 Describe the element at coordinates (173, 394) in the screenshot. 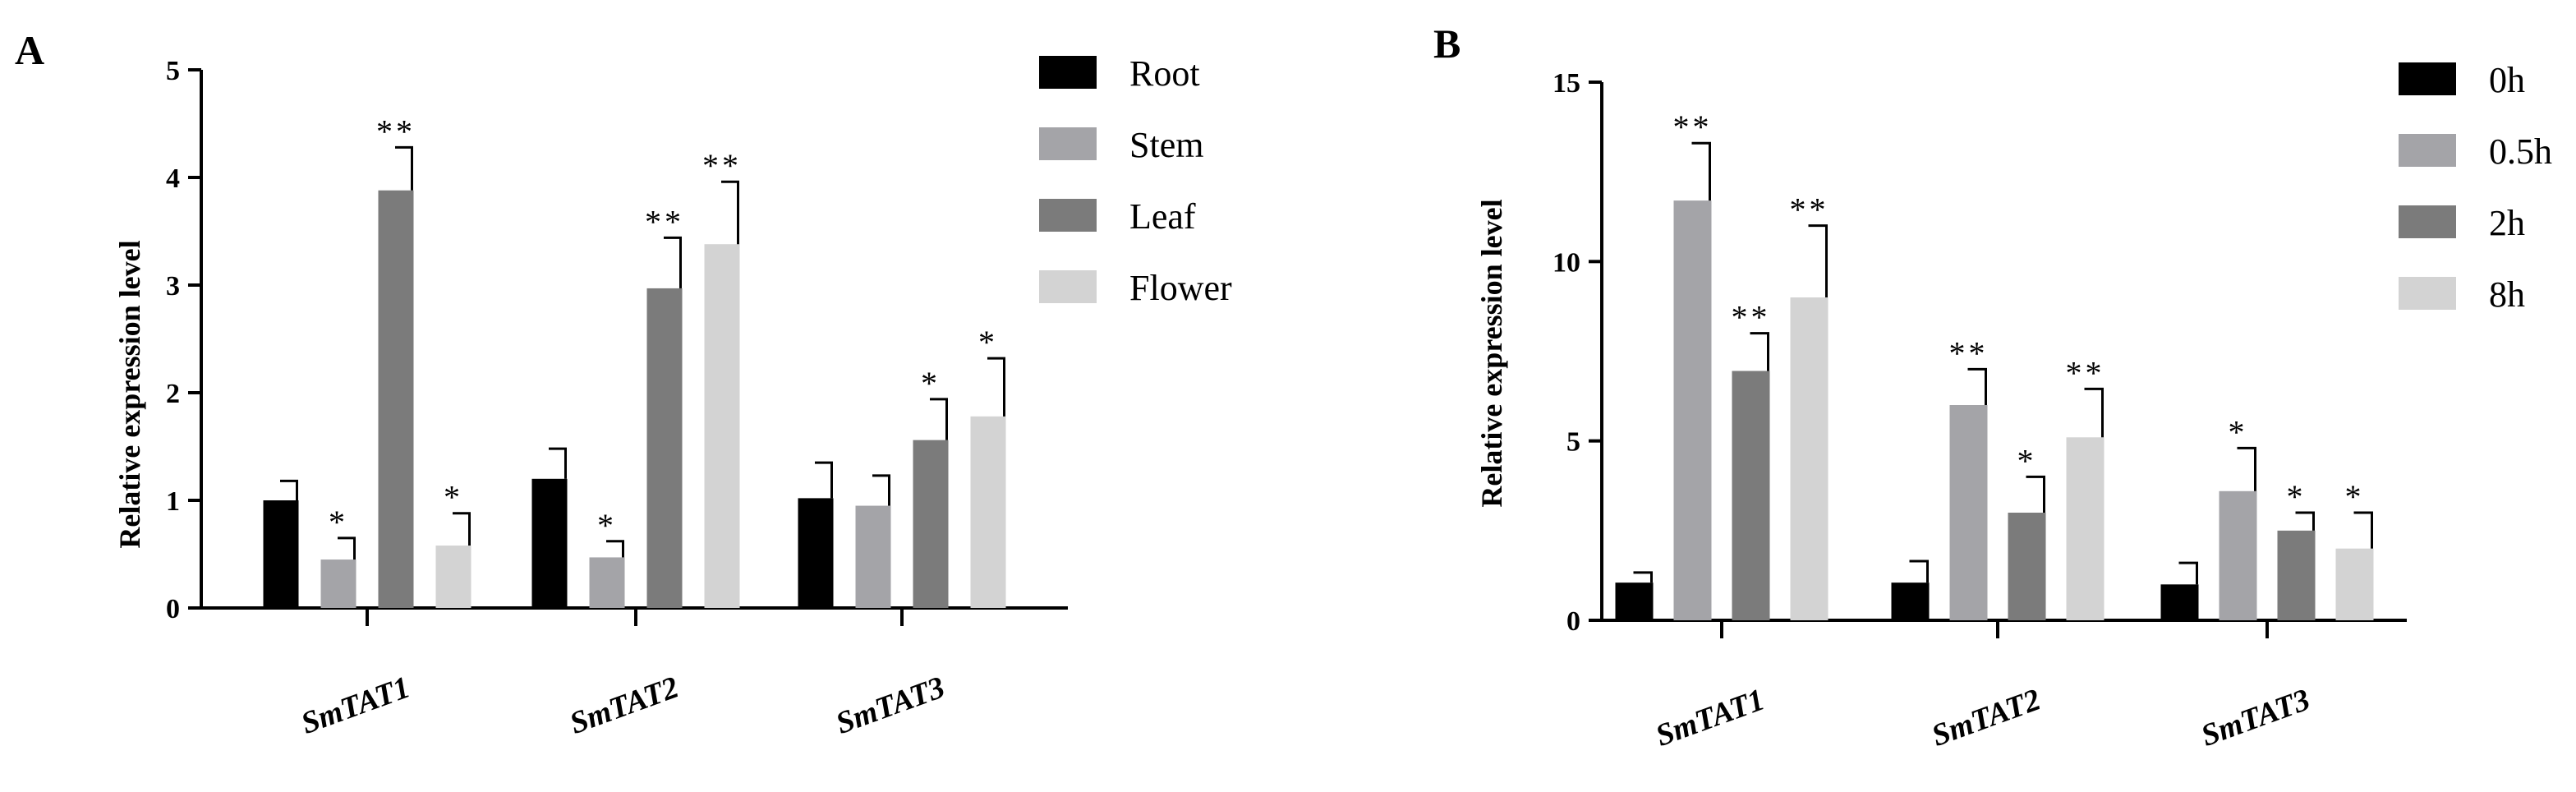

I see `y-tick-label: 2` at that location.